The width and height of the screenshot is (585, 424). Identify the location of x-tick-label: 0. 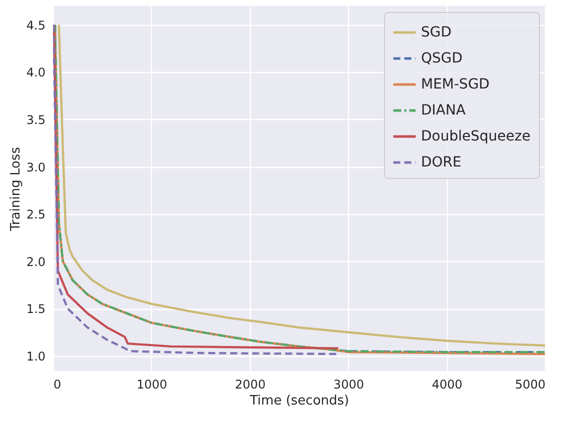
(58, 385).